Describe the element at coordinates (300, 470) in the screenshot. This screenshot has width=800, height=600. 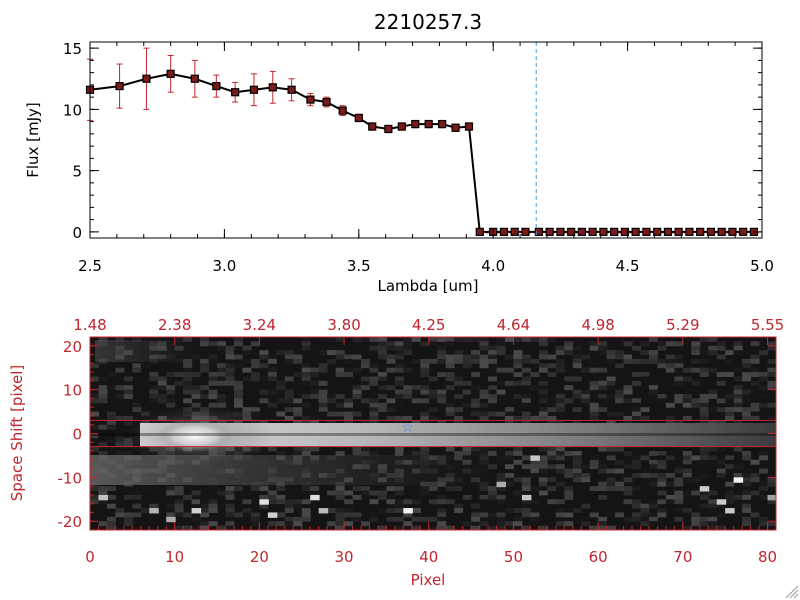
I see `lower-ghost-trace` at that location.